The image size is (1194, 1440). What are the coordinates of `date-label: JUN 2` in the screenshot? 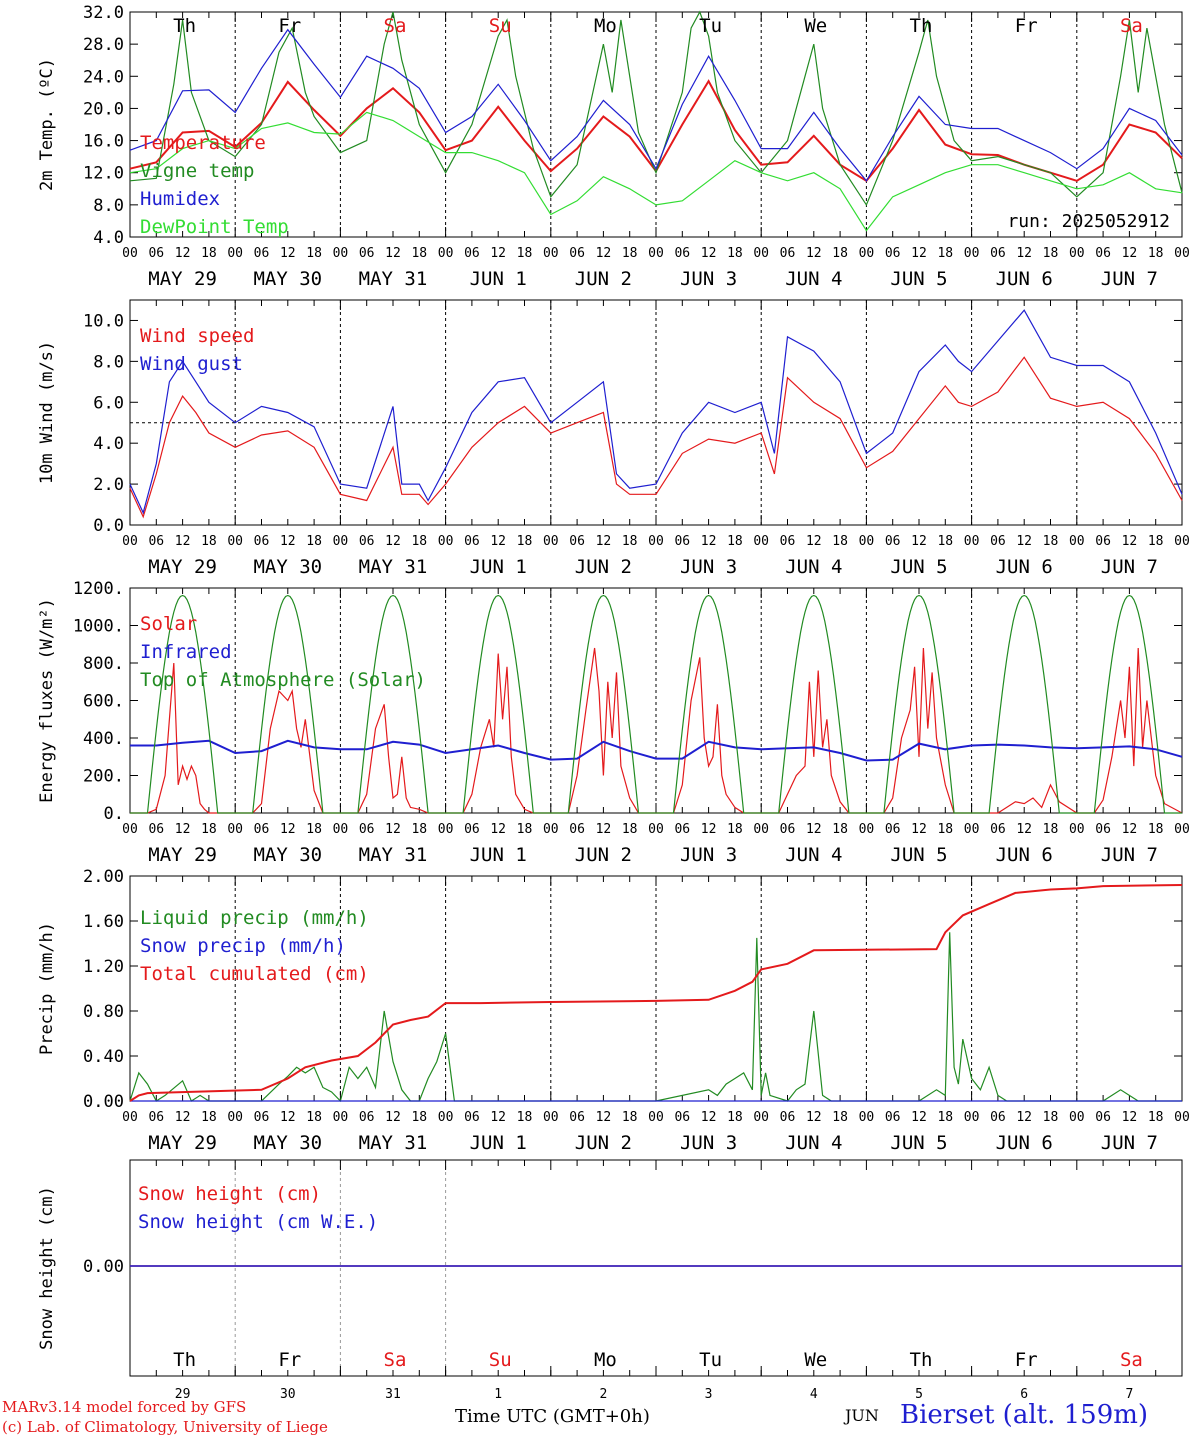 It's located at (603, 855).